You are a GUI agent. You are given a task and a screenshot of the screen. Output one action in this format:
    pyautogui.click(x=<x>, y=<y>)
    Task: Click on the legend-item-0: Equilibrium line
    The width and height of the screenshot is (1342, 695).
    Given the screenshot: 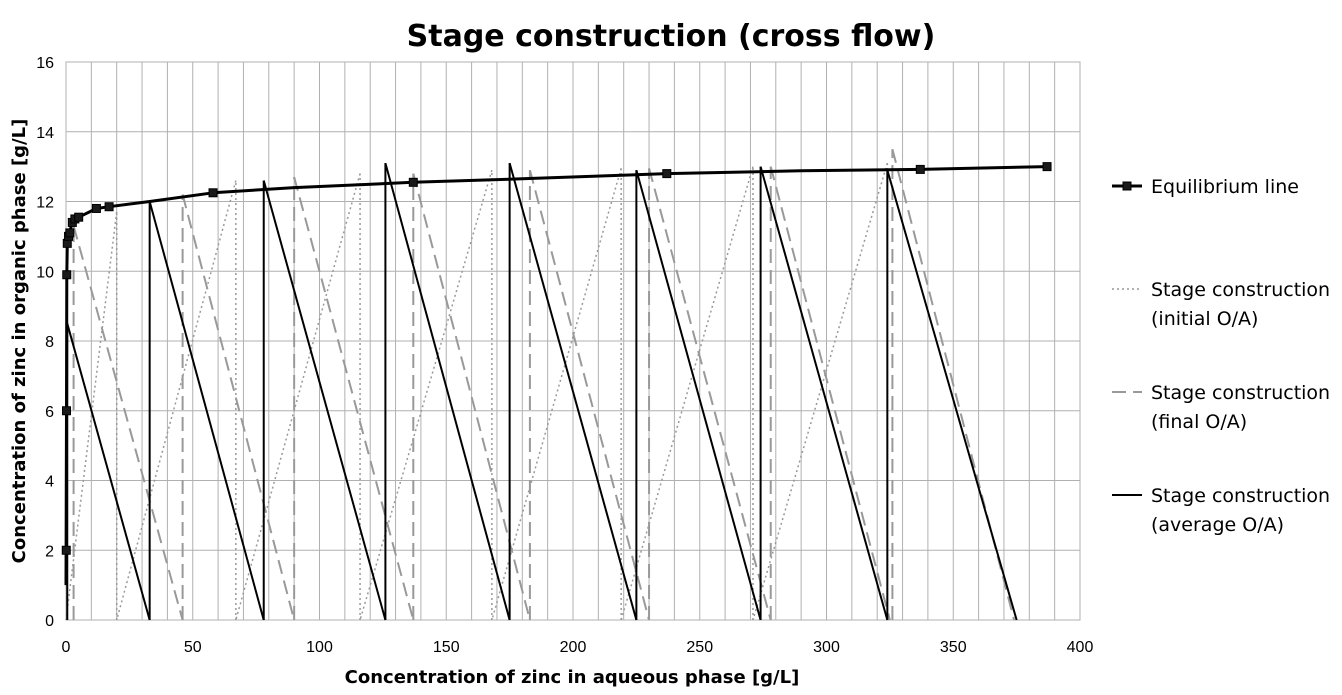 What is the action you would take?
    pyautogui.click(x=1205, y=187)
    